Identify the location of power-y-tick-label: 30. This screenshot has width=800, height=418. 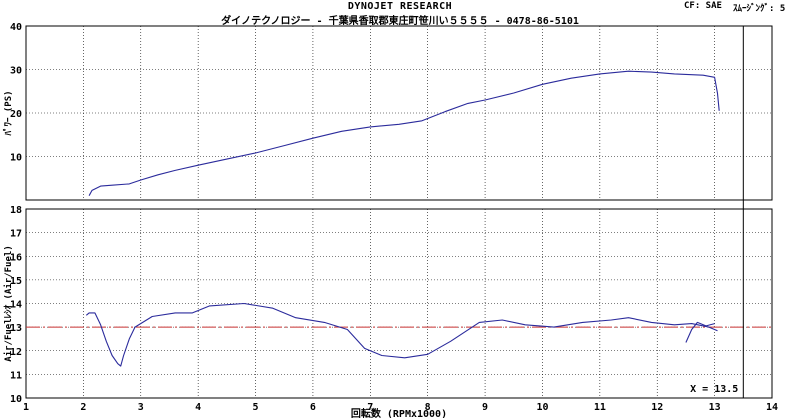
(16, 71).